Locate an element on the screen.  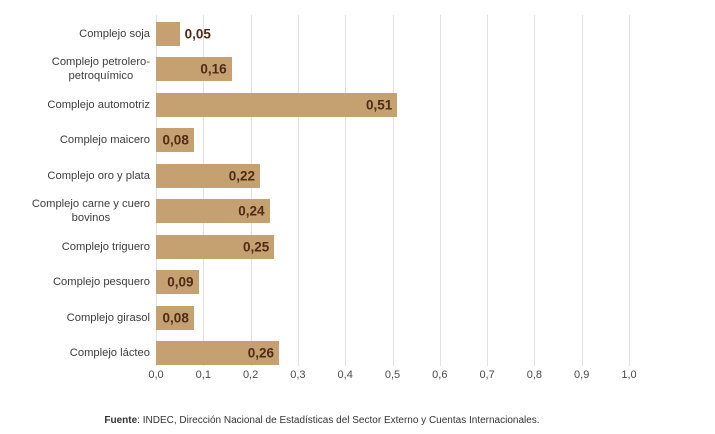
bar-zone: 0,51 is located at coordinates (400, 104).